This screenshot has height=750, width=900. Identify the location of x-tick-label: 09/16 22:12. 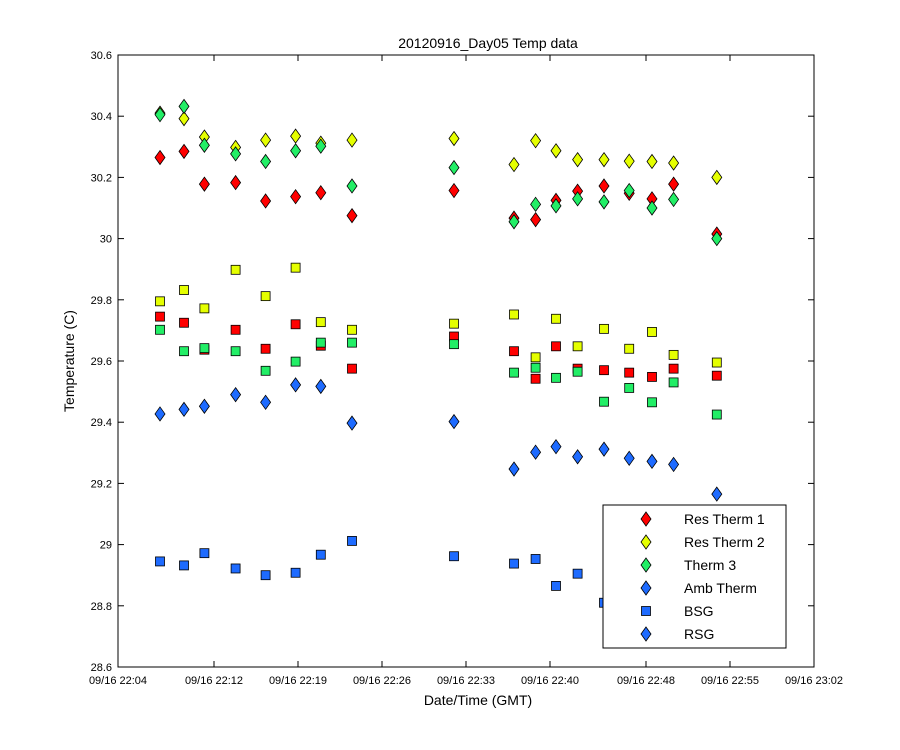
(214, 681).